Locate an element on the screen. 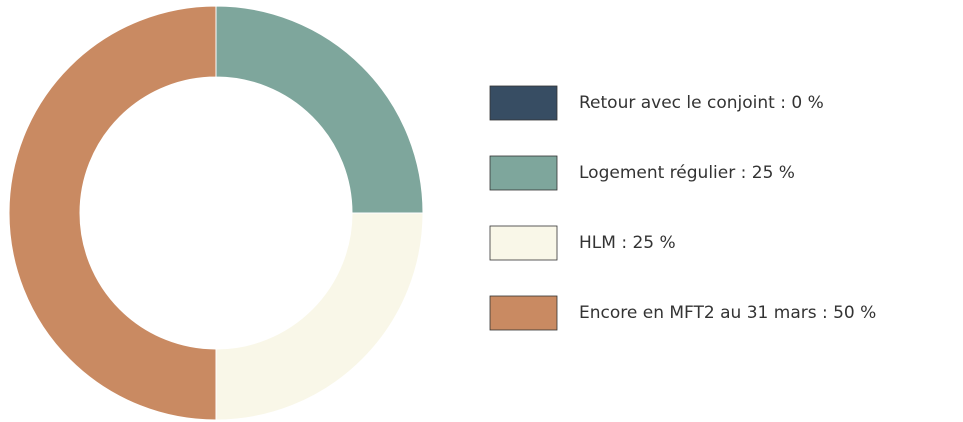  legend-label: HLM : 25 % is located at coordinates (627, 243).